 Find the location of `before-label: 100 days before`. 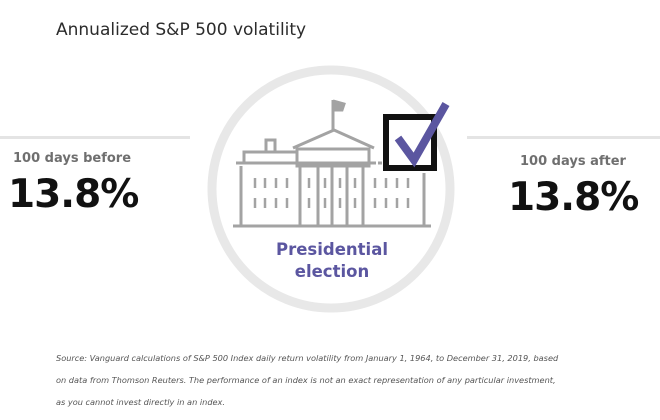

before-label: 100 days before is located at coordinates (72, 158).